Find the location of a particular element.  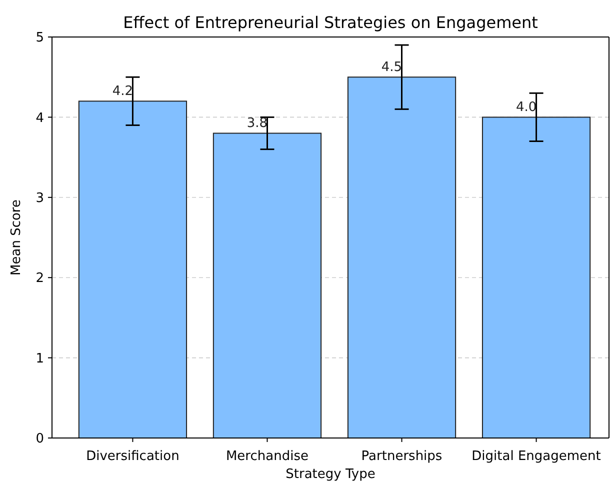

chart-title: Effect of Entrepreneurial Strategies on Engagement is located at coordinates (330, 22).